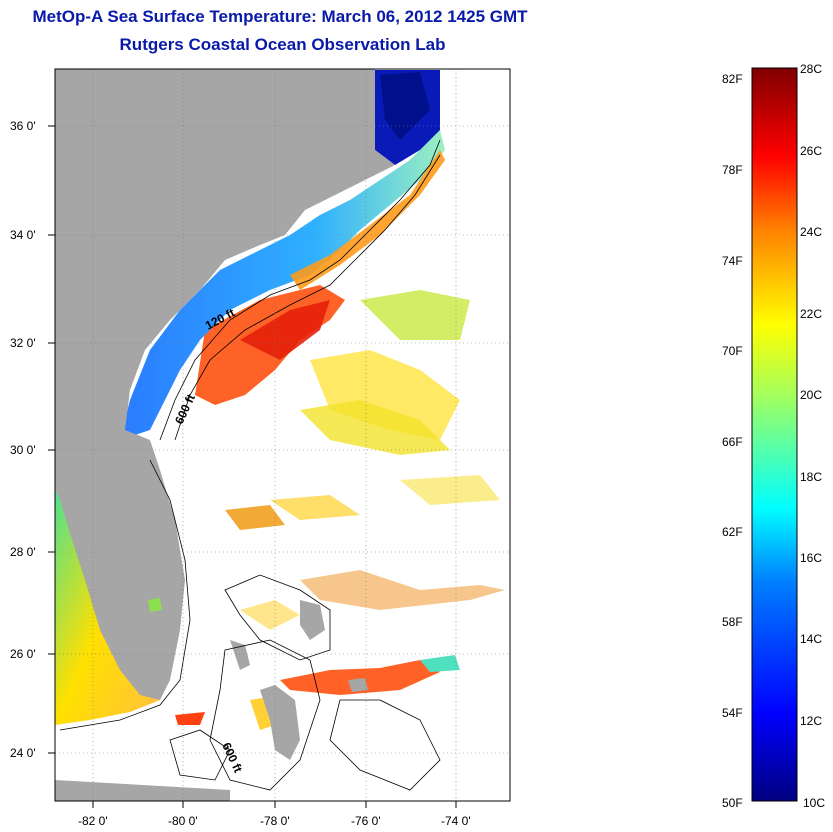 This screenshot has height=832, width=833. What do you see at coordinates (23, 343) in the screenshot?
I see `lat-label: 32 0'` at bounding box center [23, 343].